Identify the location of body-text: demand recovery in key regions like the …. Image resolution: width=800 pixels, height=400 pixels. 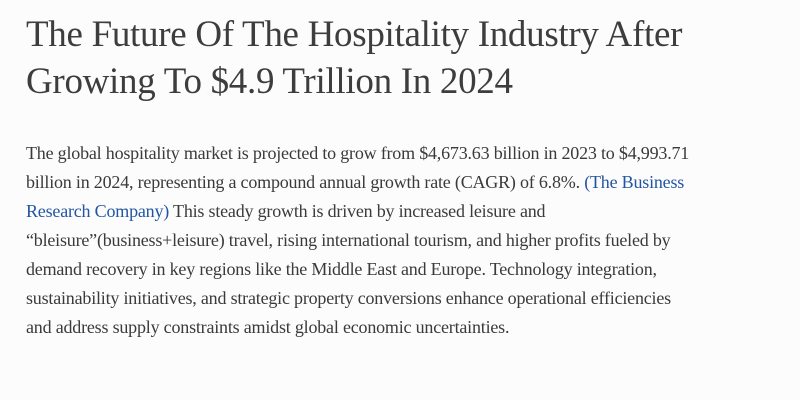
(341, 269).